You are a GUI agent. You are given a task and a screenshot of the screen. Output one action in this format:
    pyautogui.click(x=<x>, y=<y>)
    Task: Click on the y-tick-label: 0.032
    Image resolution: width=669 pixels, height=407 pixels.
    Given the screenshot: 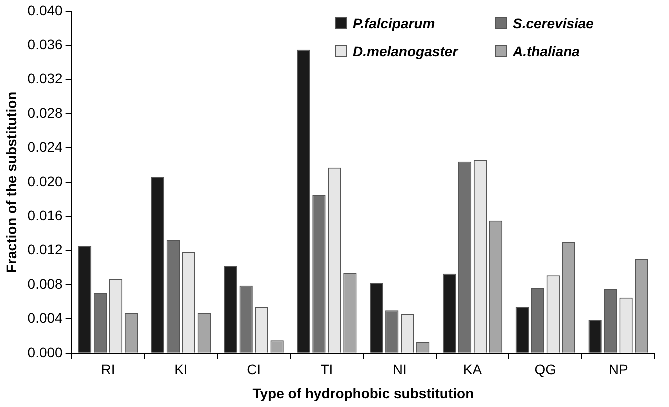 What is the action you would take?
    pyautogui.click(x=46, y=78)
    